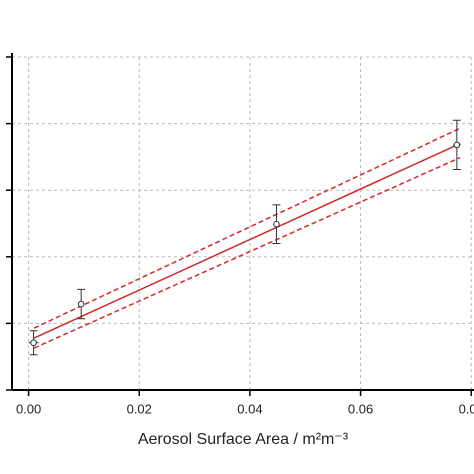  Describe the element at coordinates (139, 408) in the screenshot. I see `x-tick-label: 0.02` at that location.